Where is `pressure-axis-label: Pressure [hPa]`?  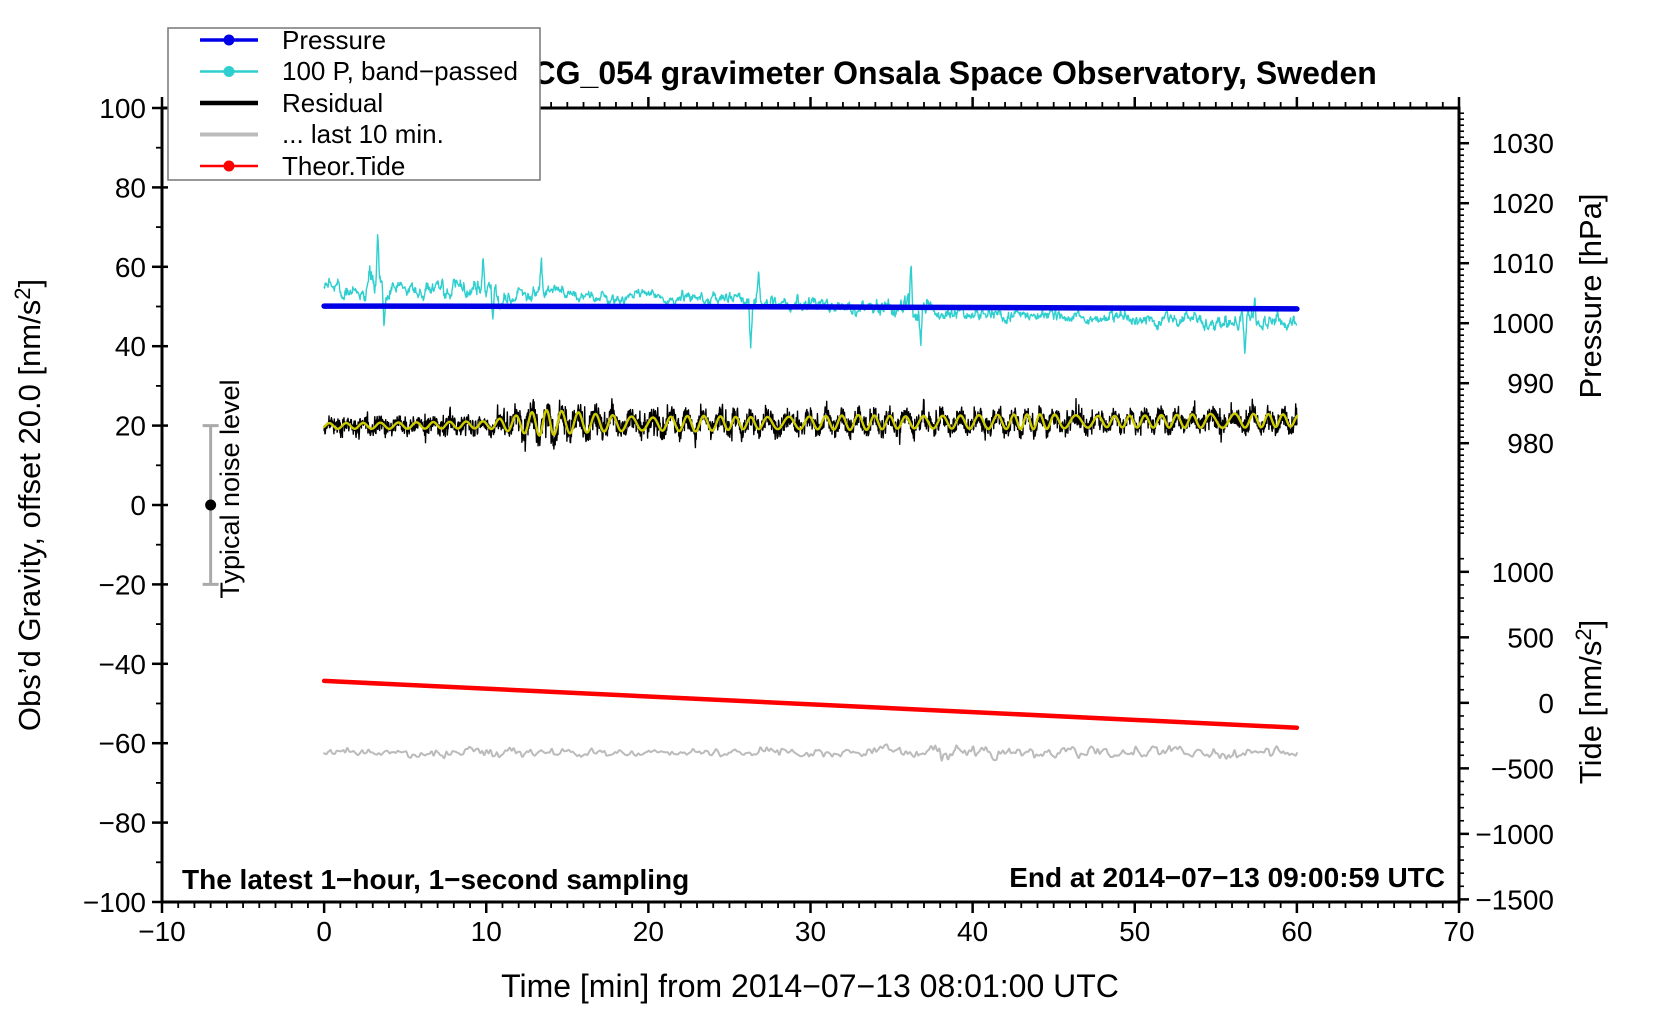 pressure-axis-label: Pressure [hPa] is located at coordinates (1590, 295).